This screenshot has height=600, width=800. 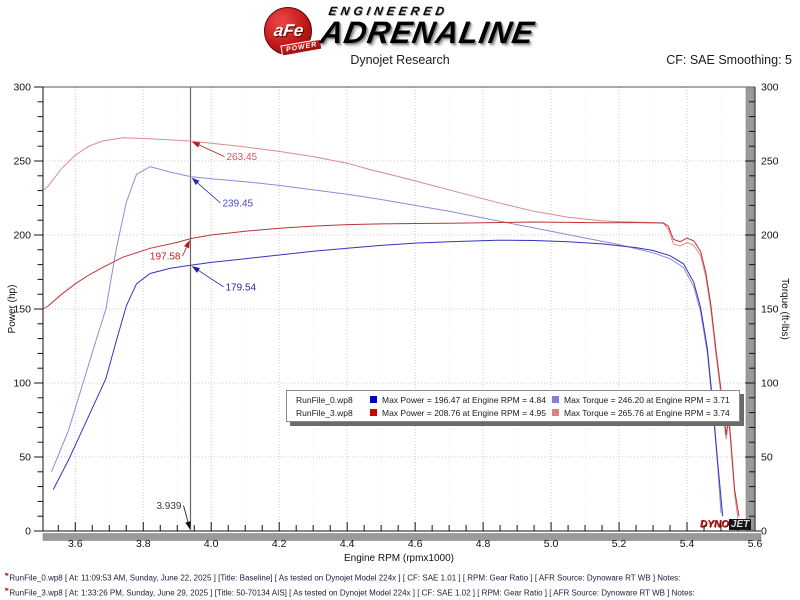 I want to click on chart-title: Dynojet Research, so click(x=400, y=60).